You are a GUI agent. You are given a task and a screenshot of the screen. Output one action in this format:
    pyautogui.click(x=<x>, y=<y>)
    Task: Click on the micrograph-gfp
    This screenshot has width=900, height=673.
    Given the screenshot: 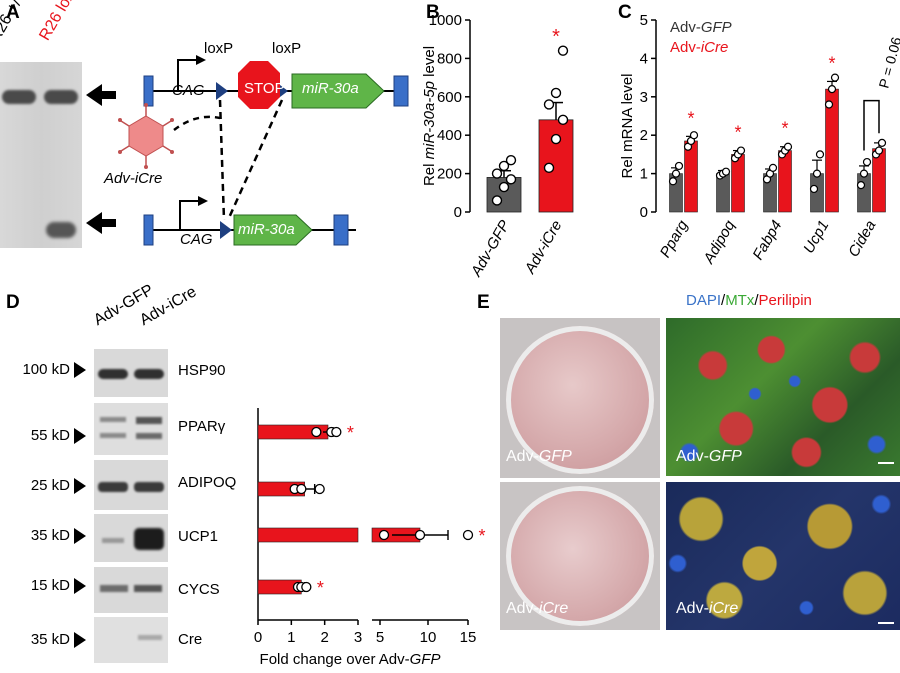 What is the action you would take?
    pyautogui.click(x=783, y=397)
    